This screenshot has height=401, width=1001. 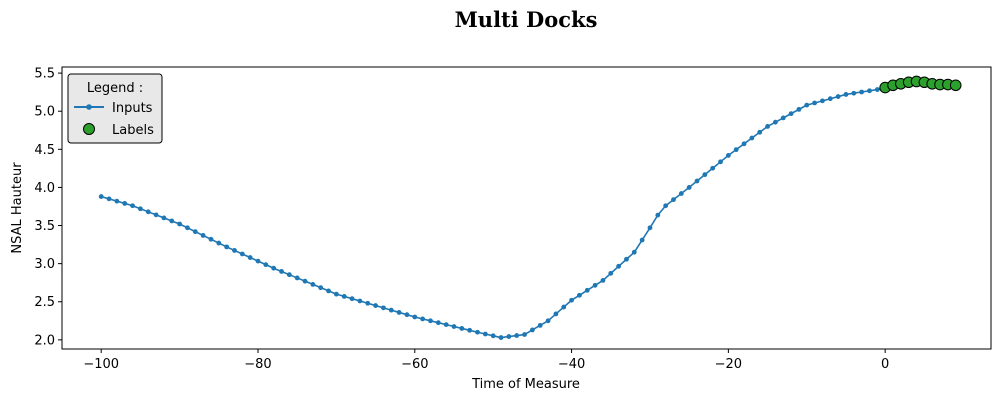 I want to click on y-axis-label: NSAL Hauteur, so click(x=17, y=208).